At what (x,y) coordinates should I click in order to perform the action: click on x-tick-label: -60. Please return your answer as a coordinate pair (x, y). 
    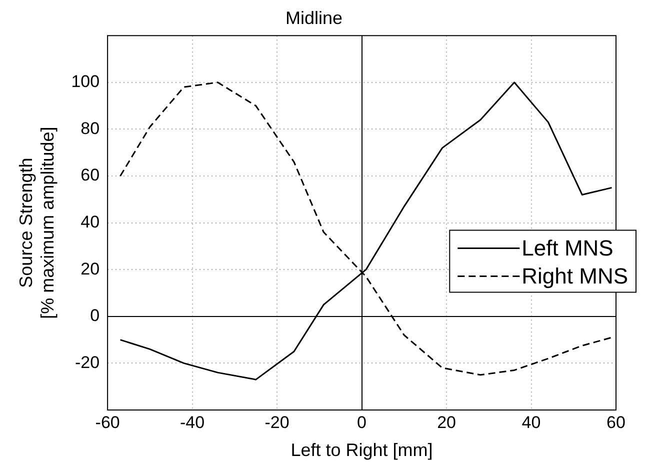
    Looking at the image, I should click on (107, 422).